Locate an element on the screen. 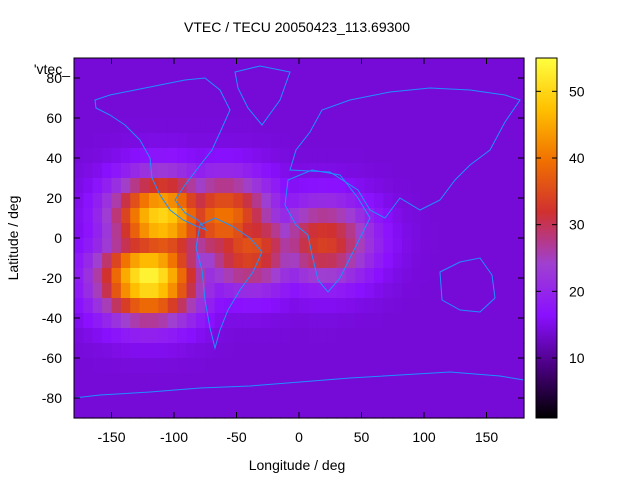 Image resolution: width=640 pixels, height=480 pixels. x-tick-label: 50 is located at coordinates (362, 437).